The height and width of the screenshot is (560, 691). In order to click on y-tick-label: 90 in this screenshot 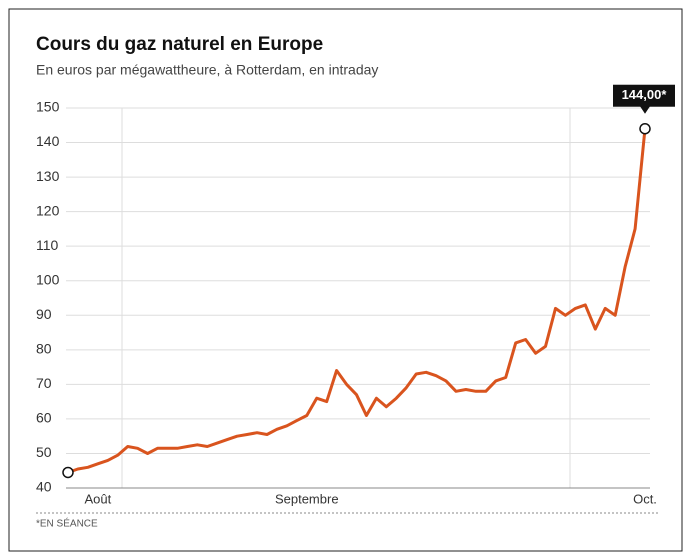, I will do `click(44, 314)`.